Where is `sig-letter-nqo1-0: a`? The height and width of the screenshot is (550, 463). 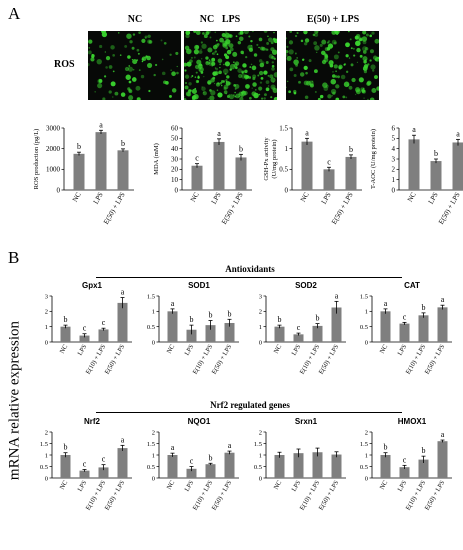 sig-letter-nqo1-0: a is located at coordinates (173, 447).